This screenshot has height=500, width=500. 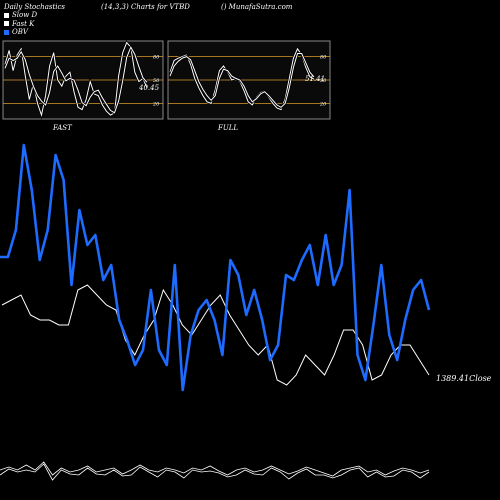 What do you see at coordinates (156, 104) in the screenshot?
I see `fast-tick-label-20: 20` at bounding box center [156, 104].